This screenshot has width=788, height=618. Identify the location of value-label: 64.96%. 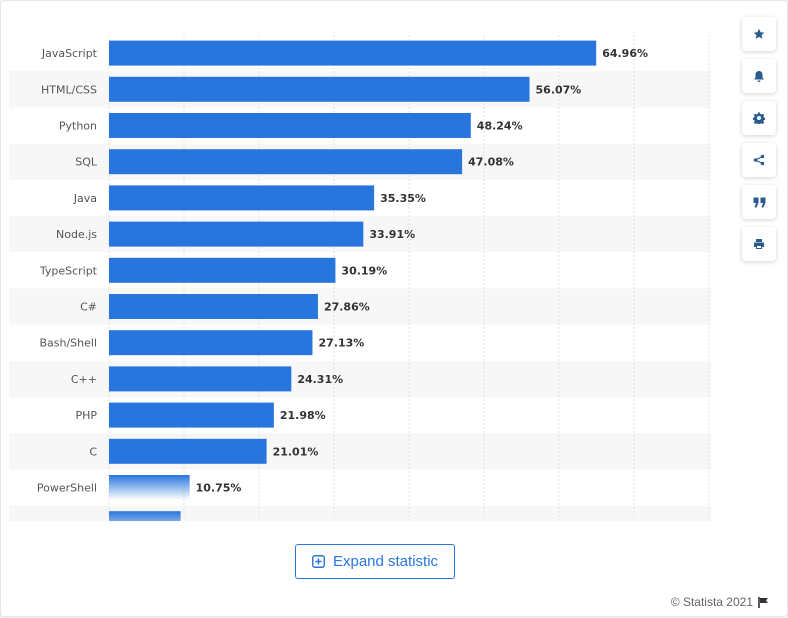
(625, 53).